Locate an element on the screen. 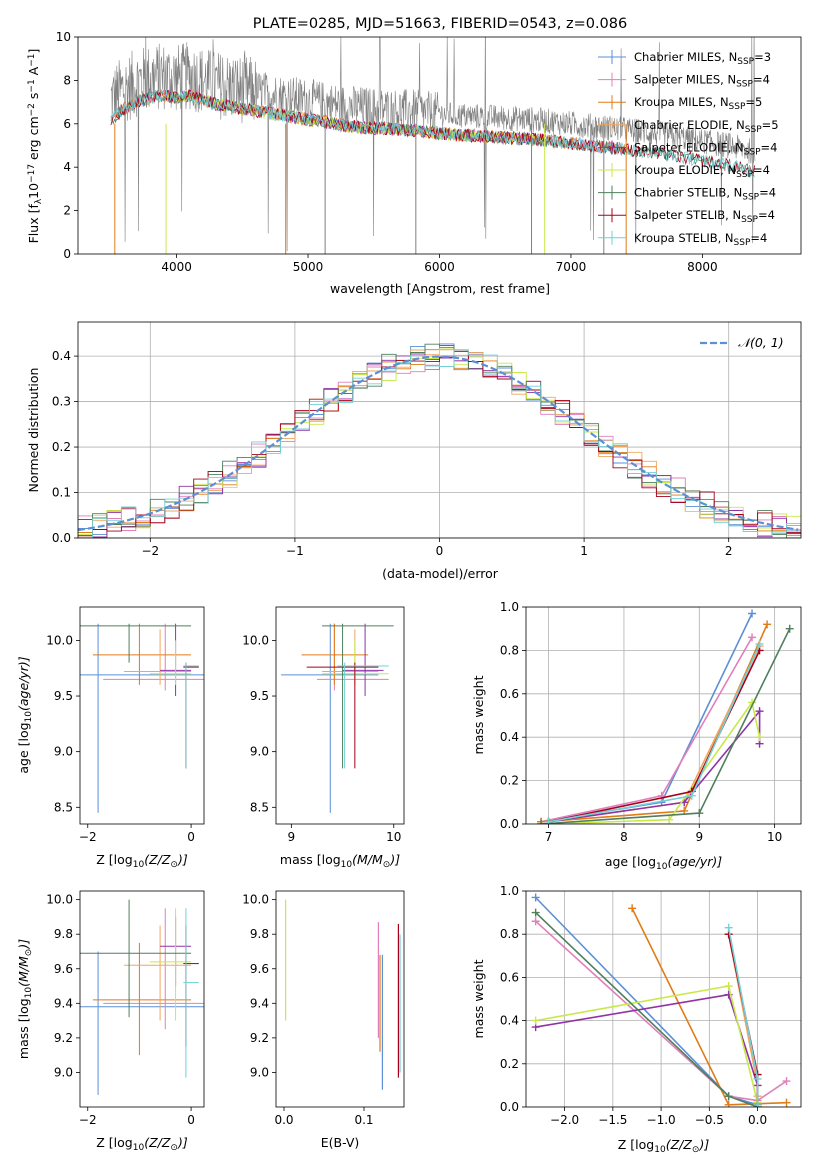  series-marker-salpeter_elodie is located at coordinates (759, 711).